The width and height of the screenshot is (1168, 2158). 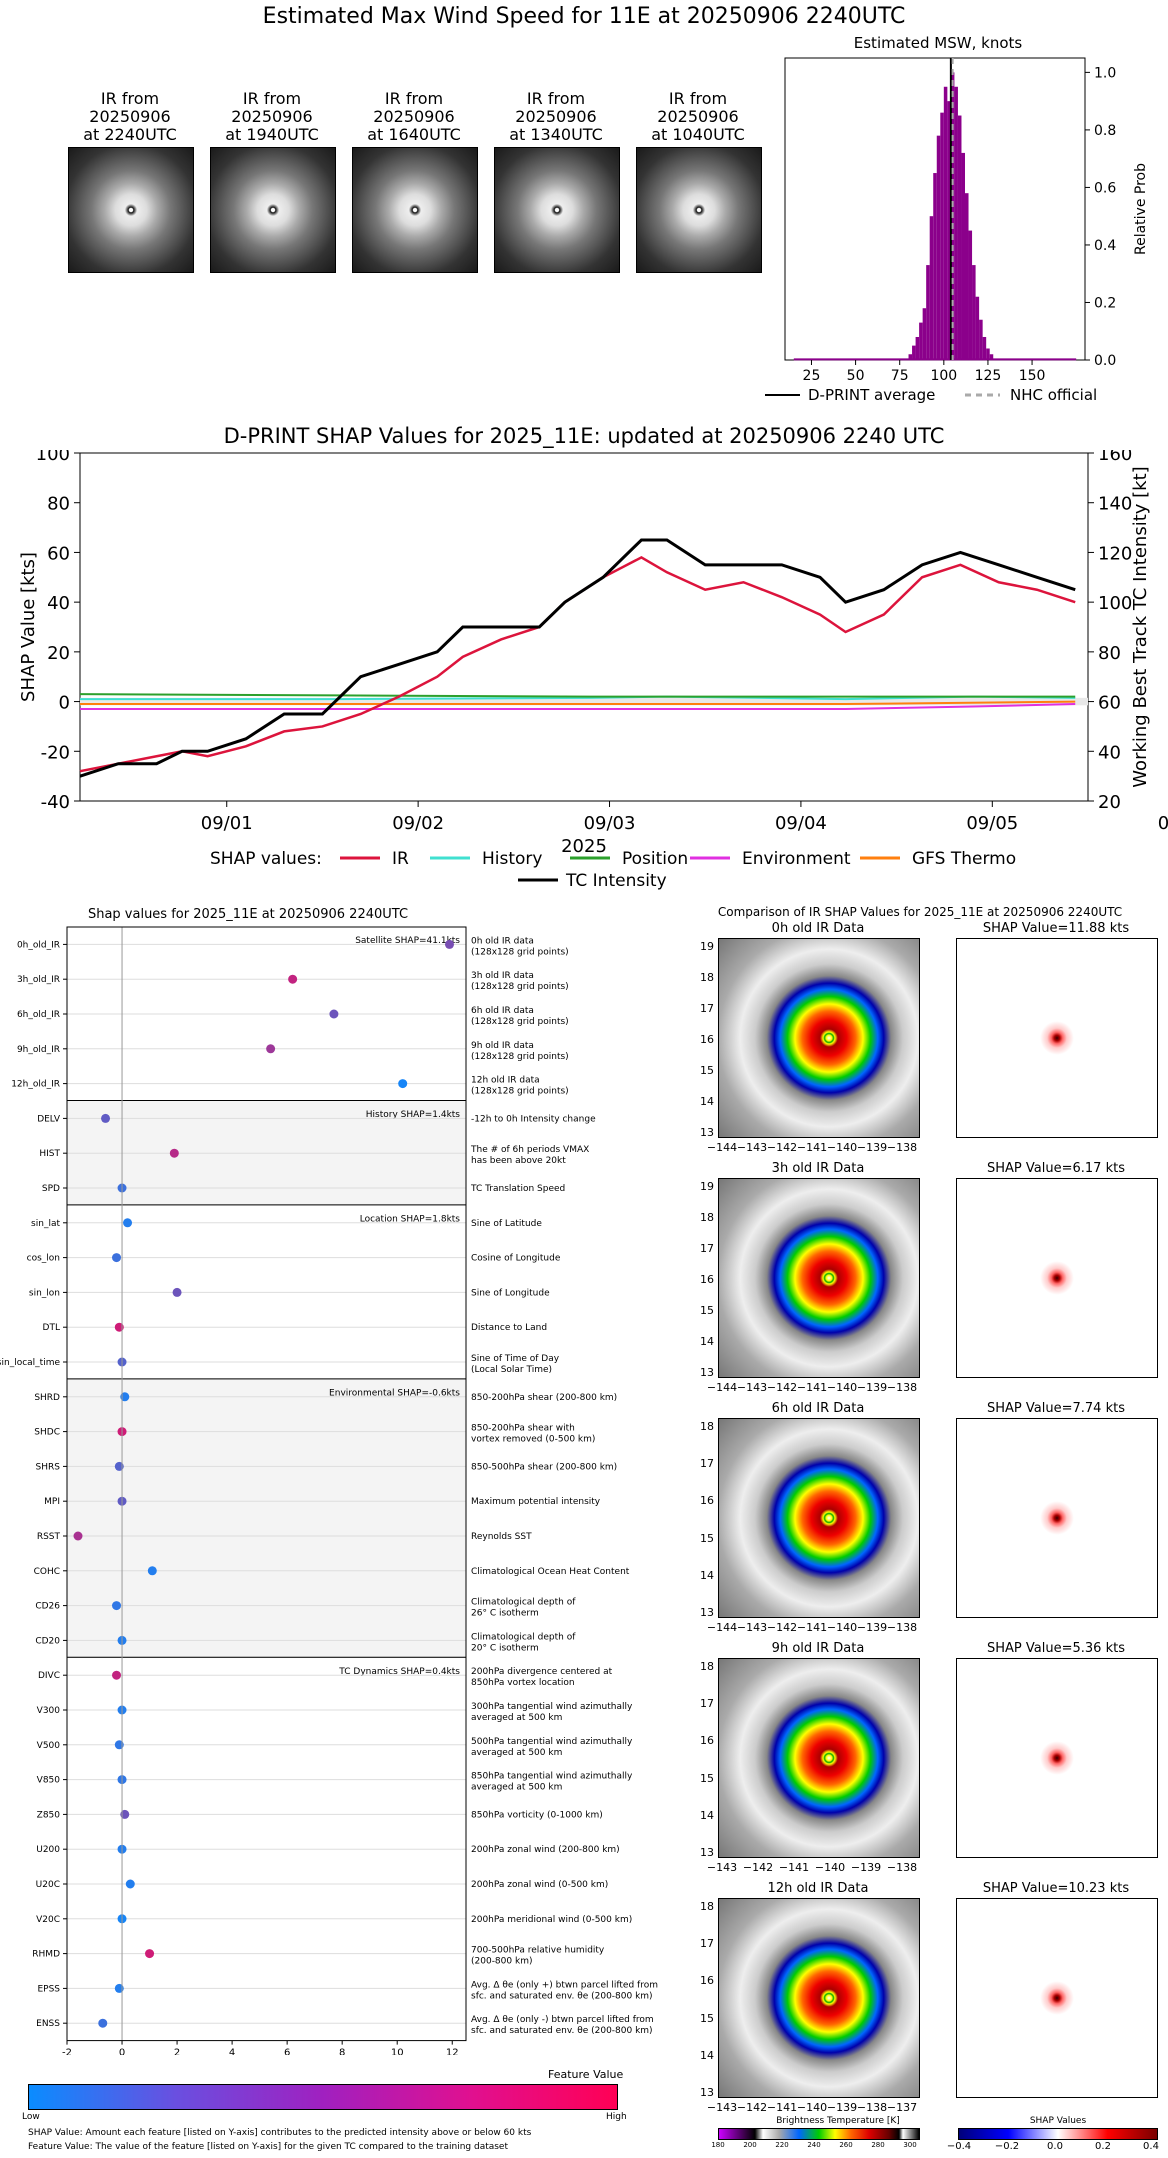 I want to click on ir-thumb-caption-line: at 1940UTC, so click(x=272, y=134).